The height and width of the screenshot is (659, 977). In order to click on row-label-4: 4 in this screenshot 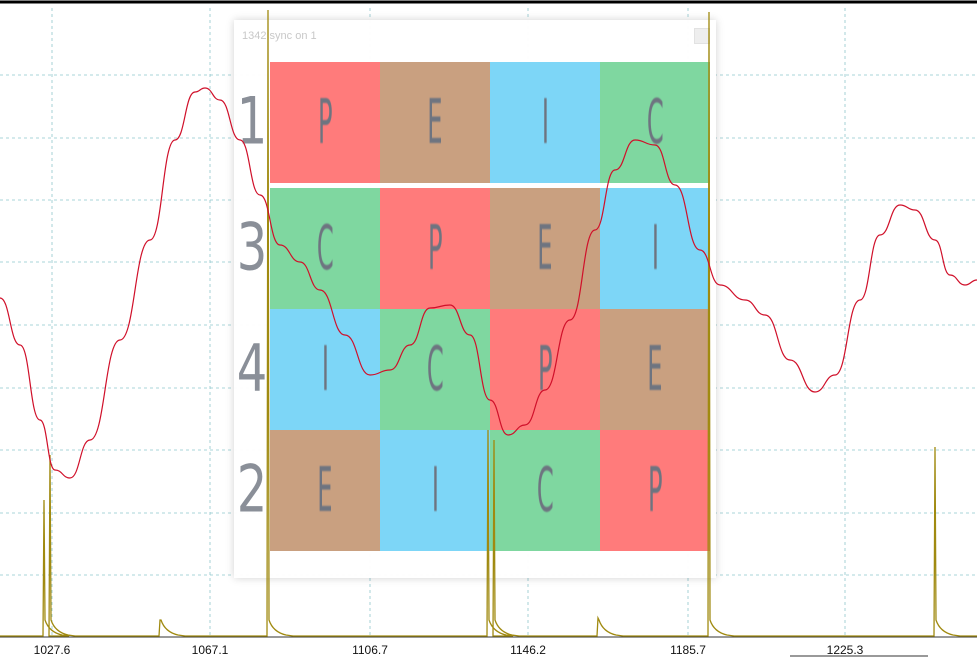, I will do `click(252, 369)`.